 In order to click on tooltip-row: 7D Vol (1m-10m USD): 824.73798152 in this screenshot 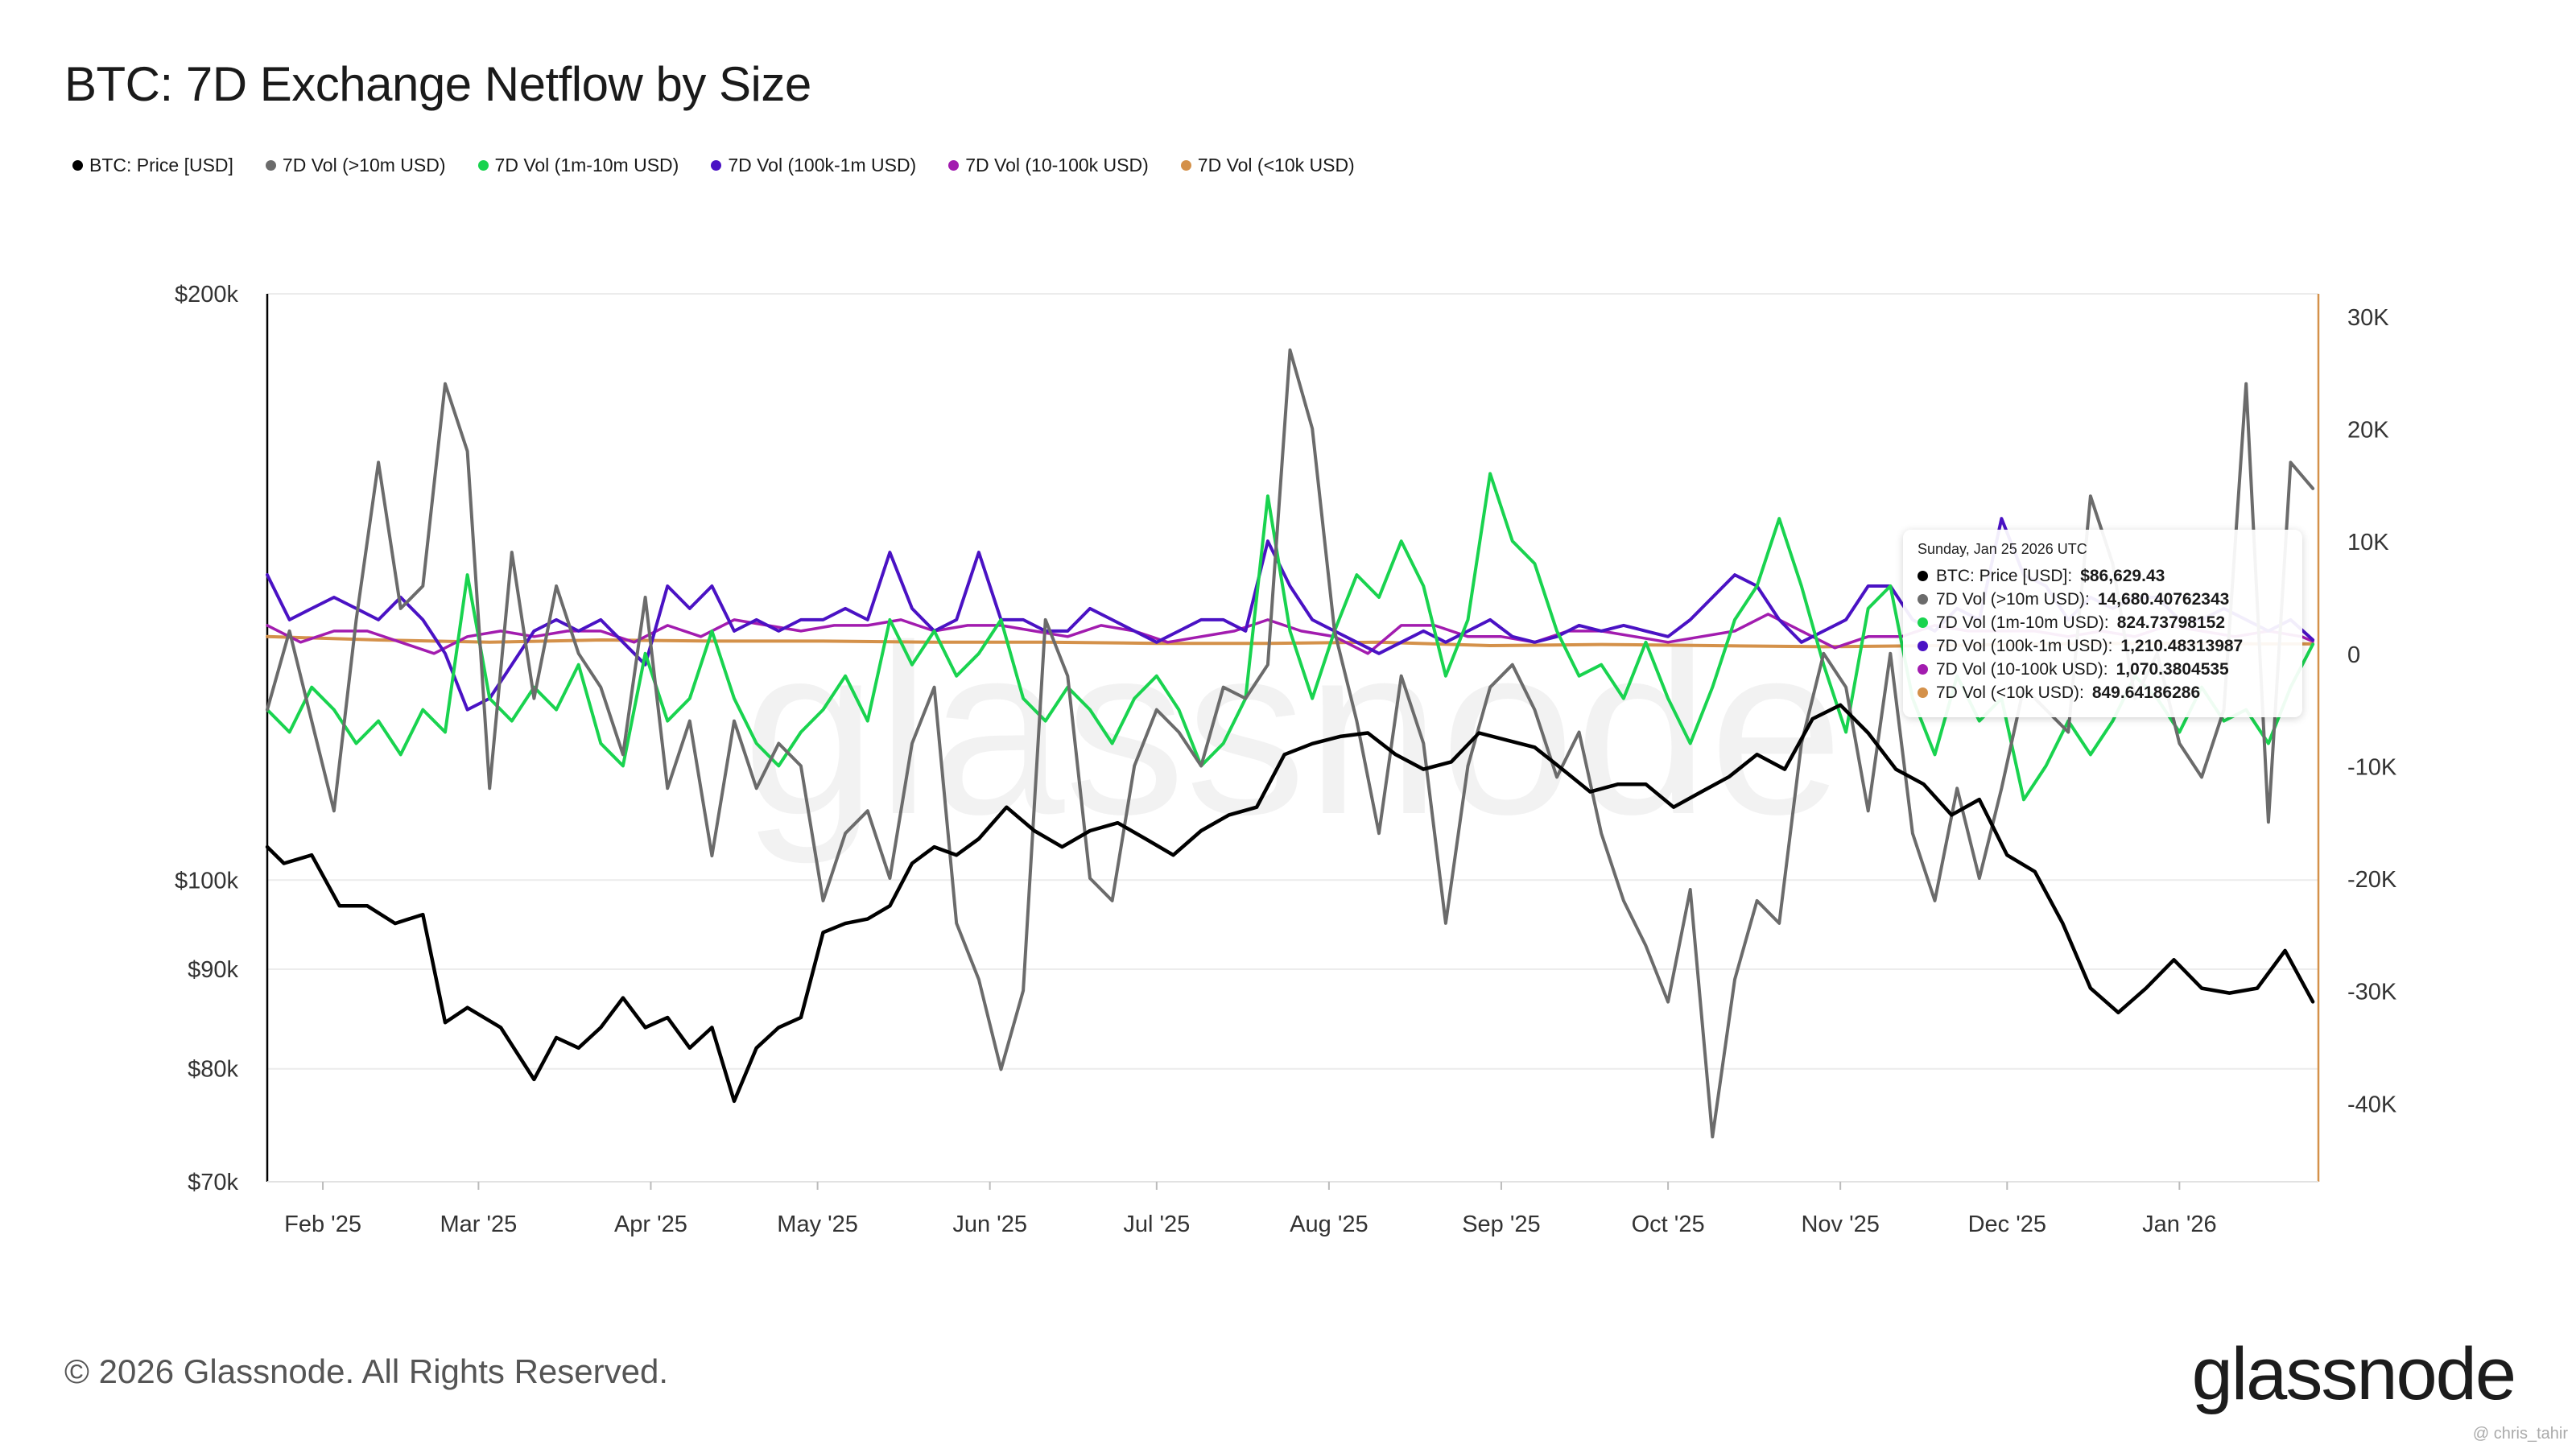, I will do `click(2103, 622)`.